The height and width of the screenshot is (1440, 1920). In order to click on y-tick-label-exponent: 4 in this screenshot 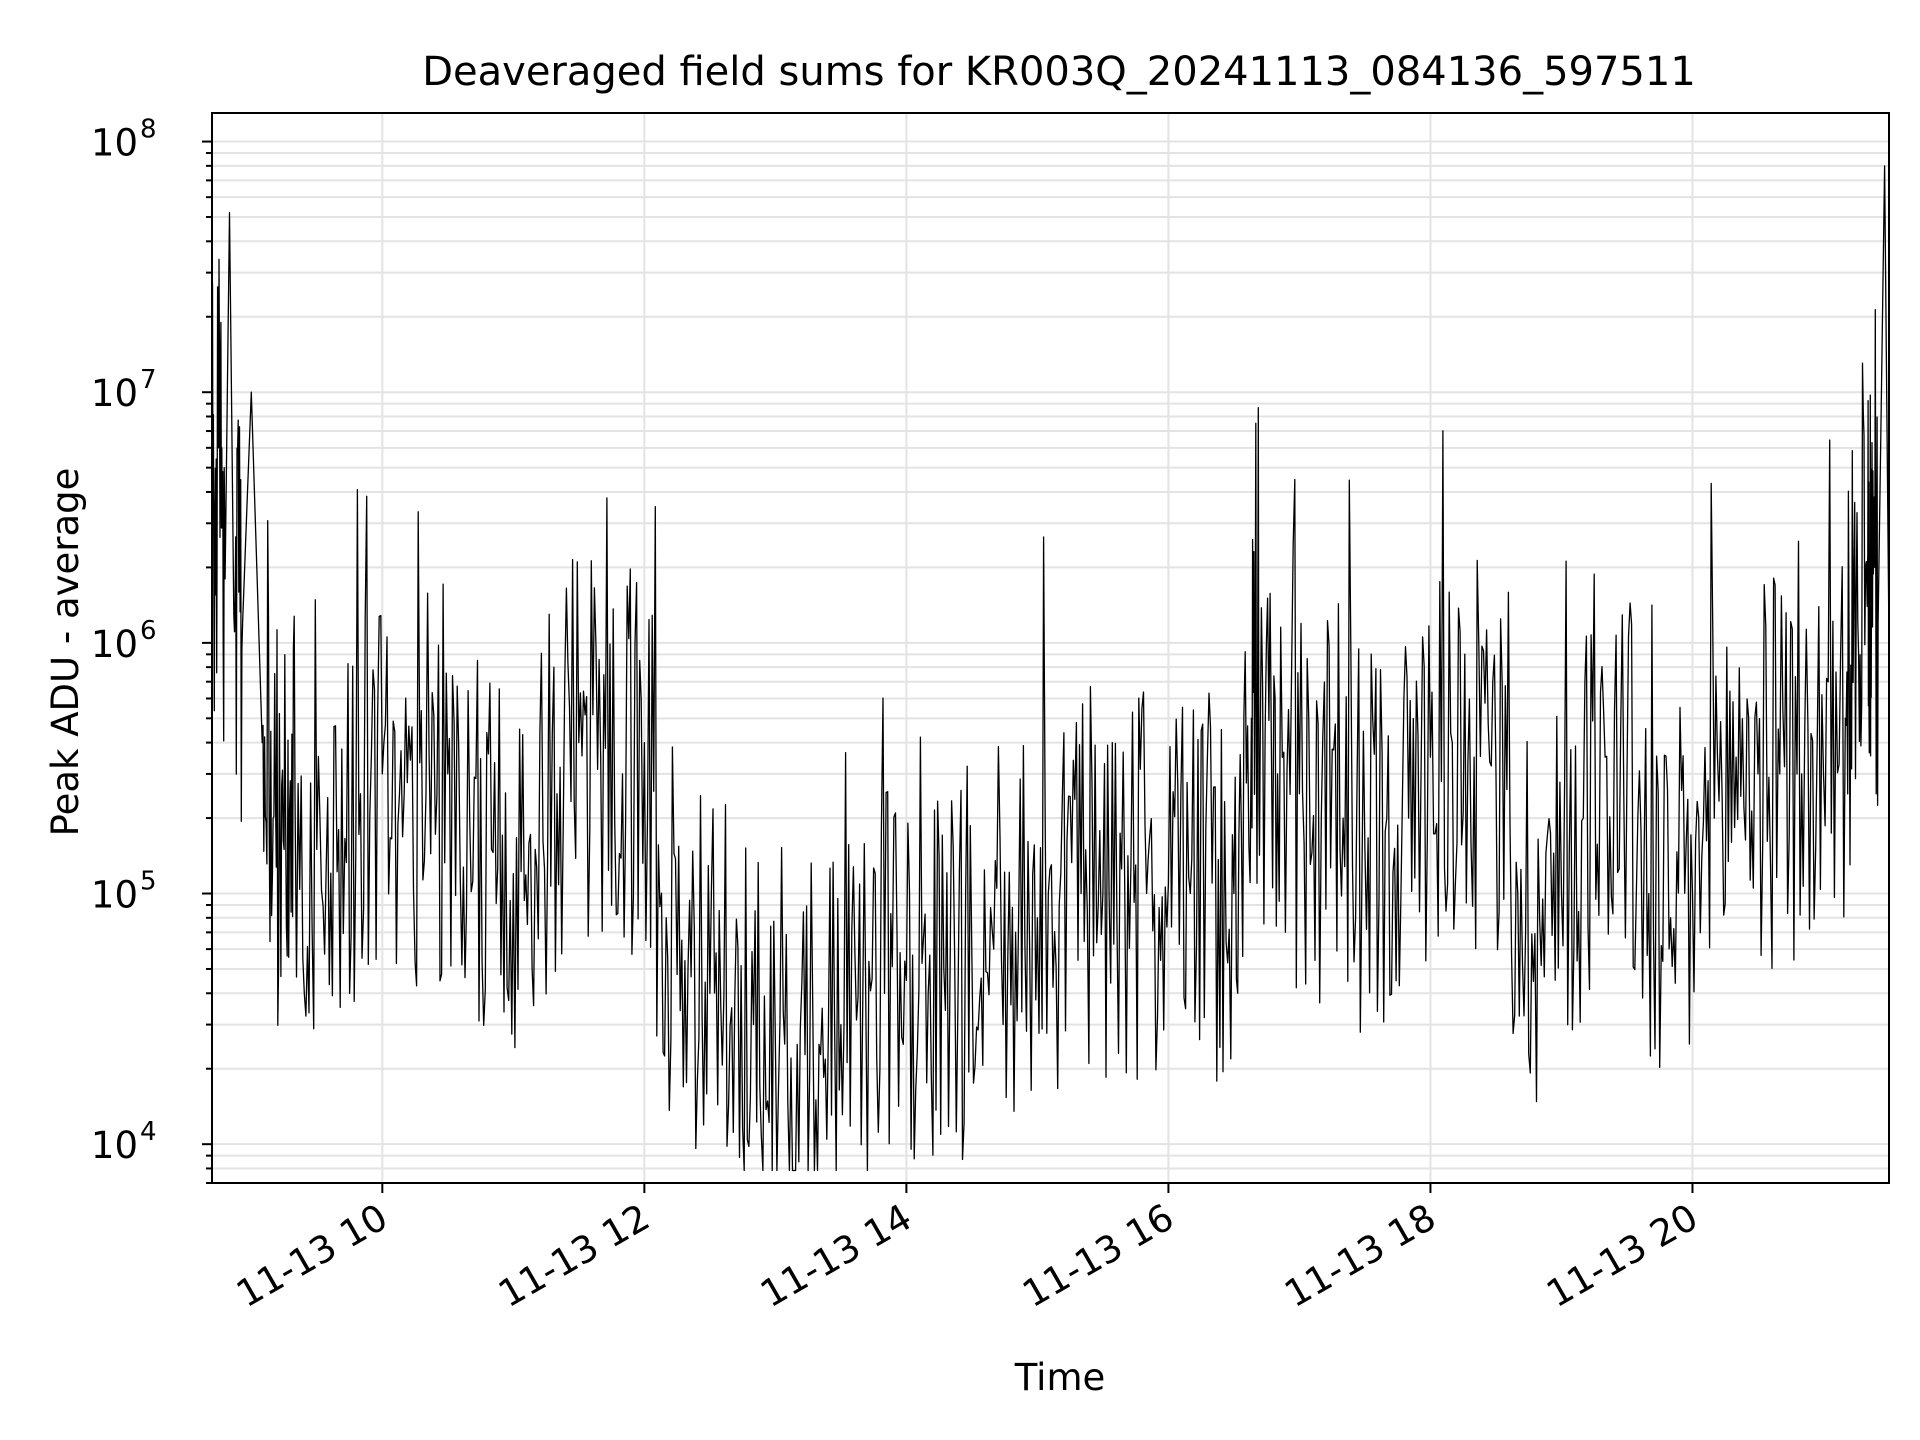, I will do `click(148, 1132)`.